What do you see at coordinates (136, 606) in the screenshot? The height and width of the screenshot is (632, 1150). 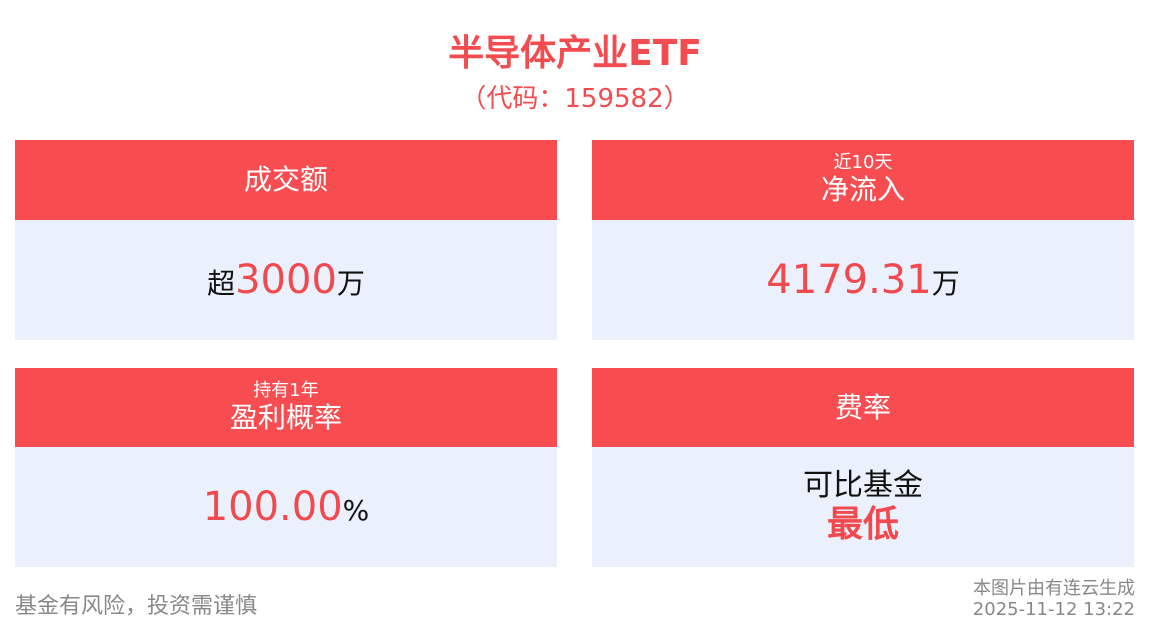 I see `disclaimer: 基金有风险，投资需谨慎` at bounding box center [136, 606].